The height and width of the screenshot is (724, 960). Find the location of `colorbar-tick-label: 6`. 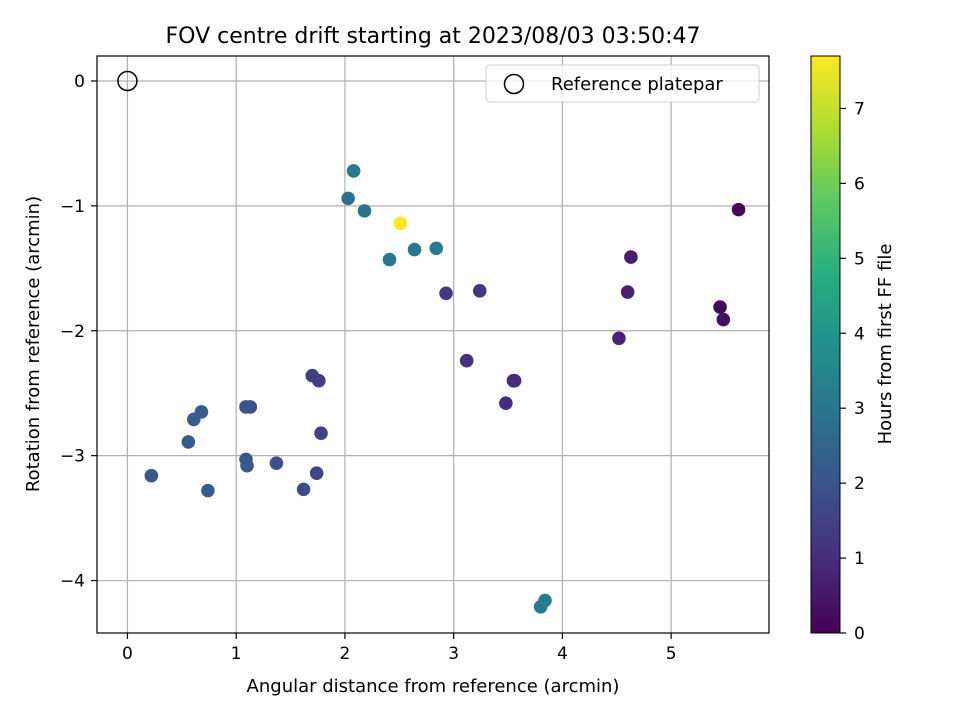

colorbar-tick-label: 6 is located at coordinates (859, 184).